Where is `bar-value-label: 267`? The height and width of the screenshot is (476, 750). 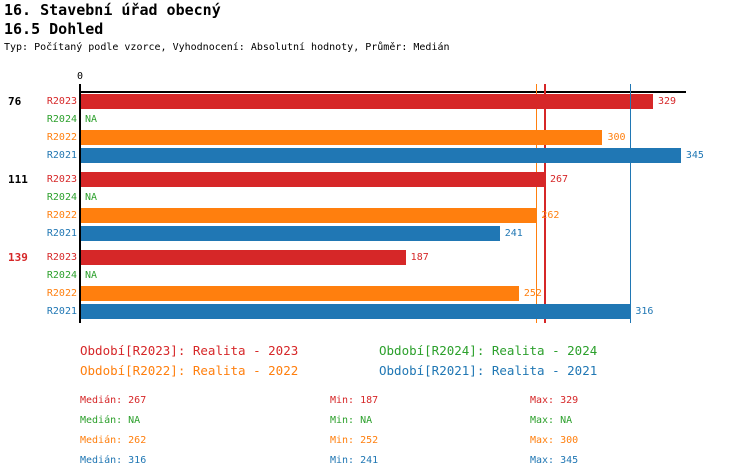 bar-value-label: 267 is located at coordinates (559, 179).